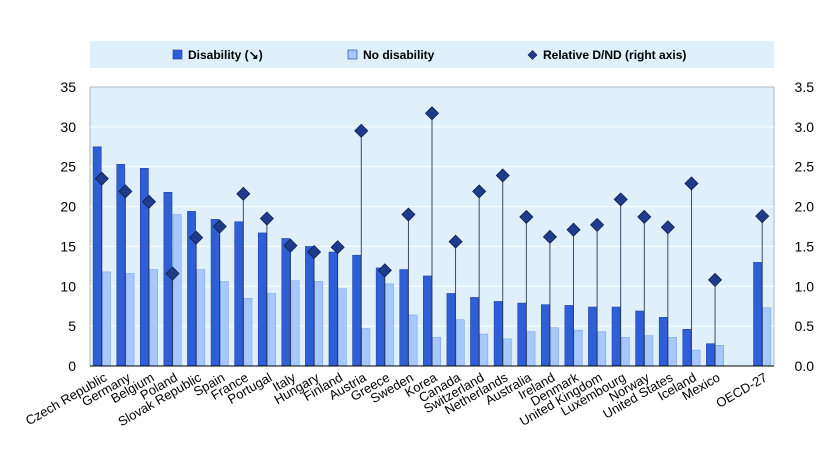  Describe the element at coordinates (805, 246) in the screenshot. I see `right-tick-label: 1.5` at that location.